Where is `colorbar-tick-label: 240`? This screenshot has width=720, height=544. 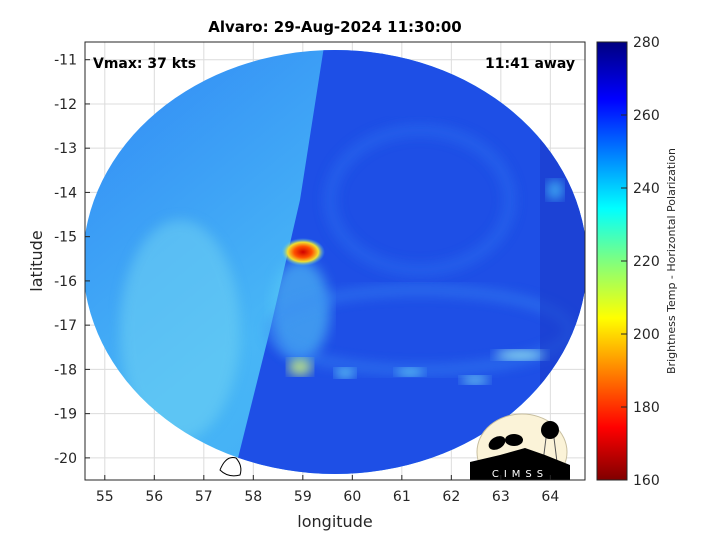
colorbar-tick-label: 240 is located at coordinates (646, 189).